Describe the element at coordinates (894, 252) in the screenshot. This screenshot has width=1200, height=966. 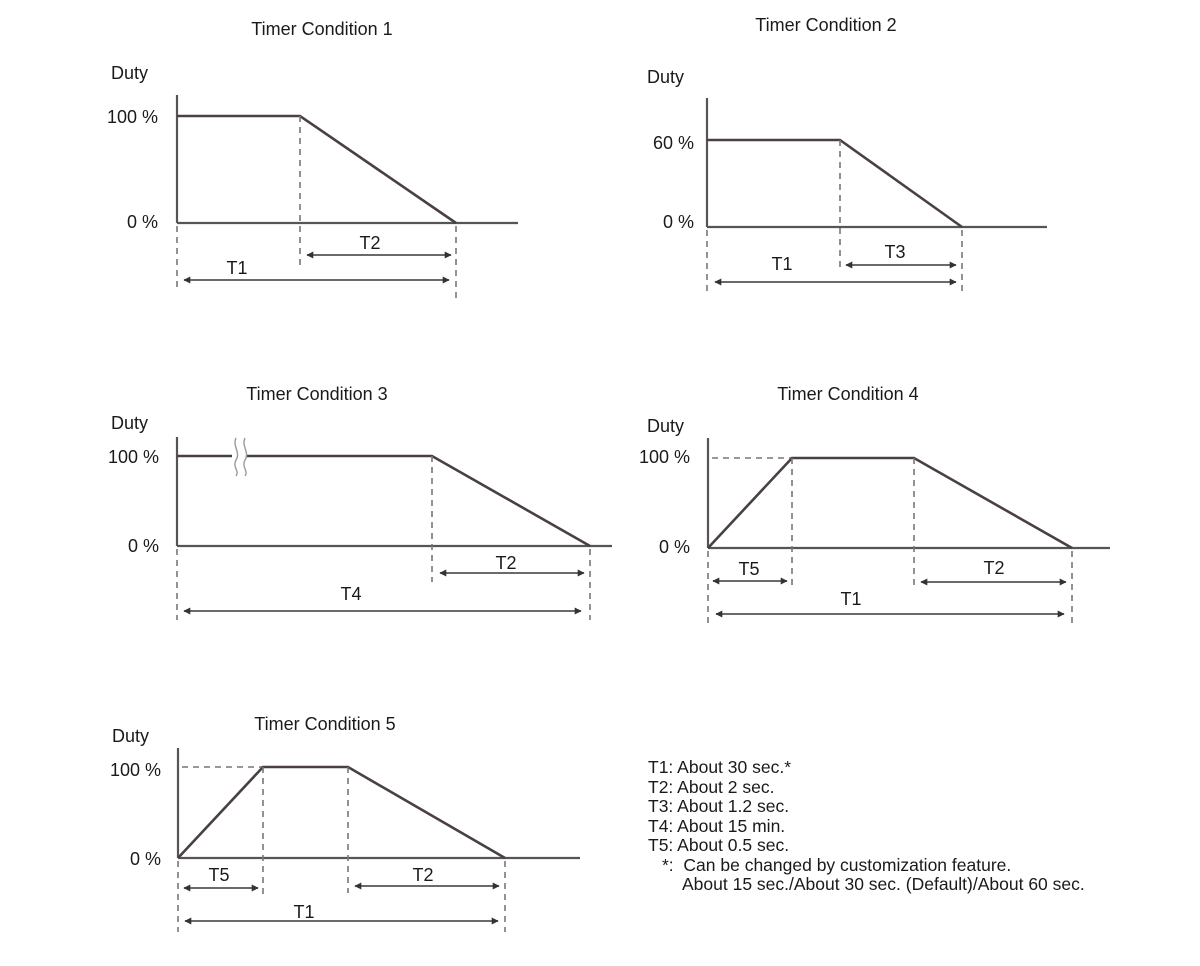
I see `span-label-t3: T3` at that location.